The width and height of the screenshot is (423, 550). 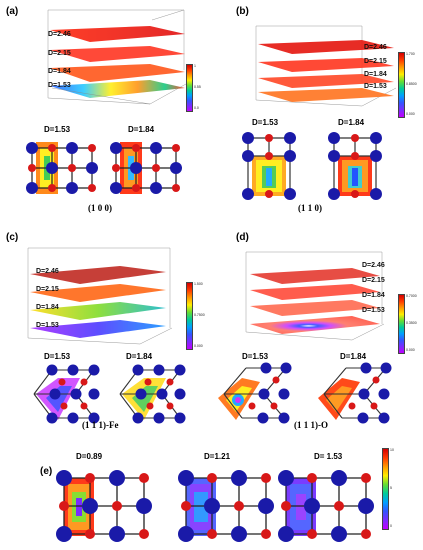 What do you see at coordinates (226, 506) in the screenshot?
I see `atom-slice-e2` at bounding box center [226, 506].